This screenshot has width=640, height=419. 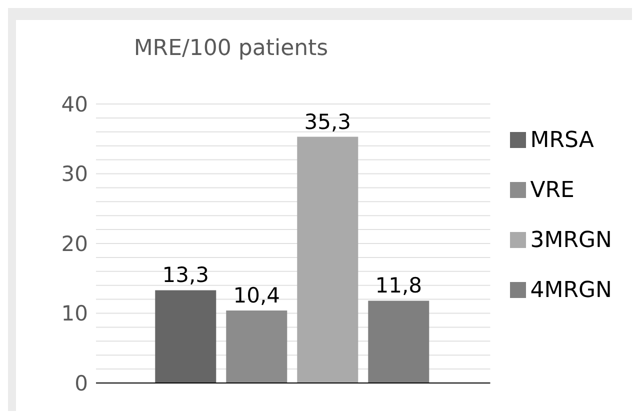 I want to click on legend-label: MRSA, so click(x=562, y=140).